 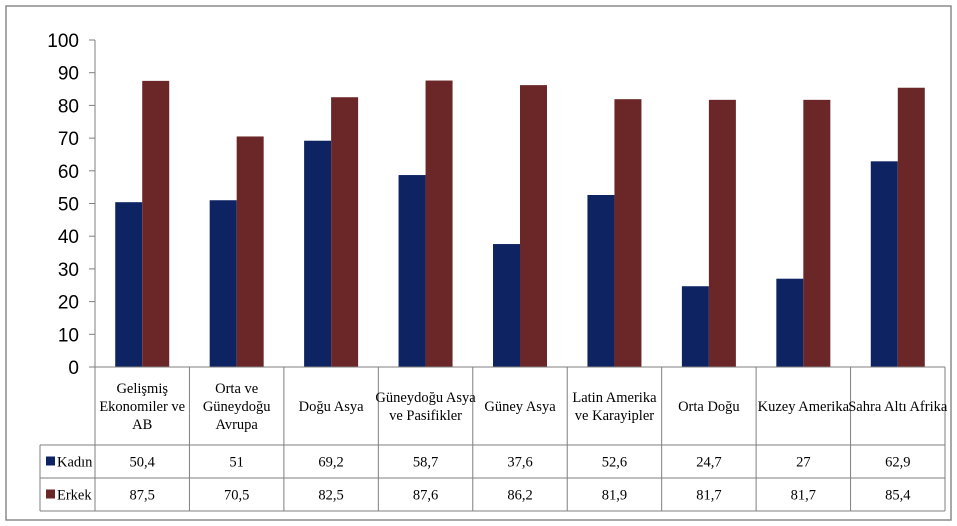 What do you see at coordinates (520, 407) in the screenshot?
I see `x-category-label: Güney Asya` at bounding box center [520, 407].